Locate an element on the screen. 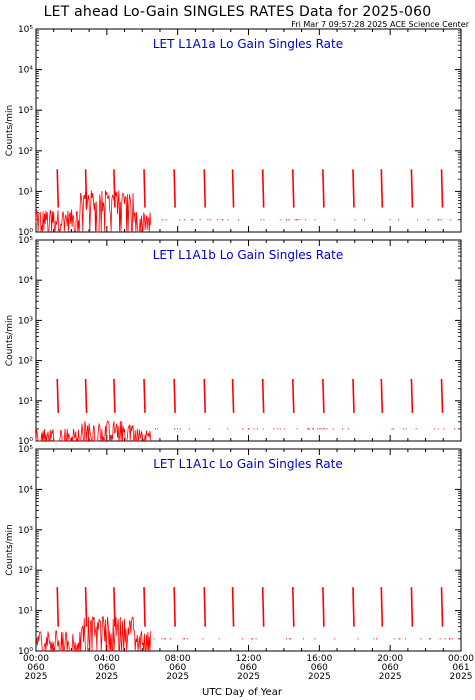 The height and width of the screenshot is (700, 475). x-tick-label: 12:00 is located at coordinates (249, 659).